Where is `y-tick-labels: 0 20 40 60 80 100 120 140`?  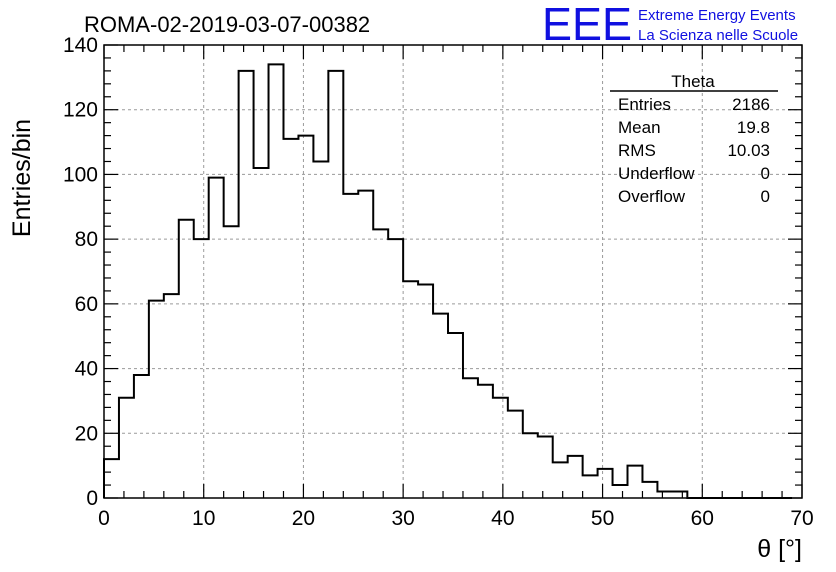
y-tick-labels: 0 20 40 60 80 100 120 140 is located at coordinates (80, 272).